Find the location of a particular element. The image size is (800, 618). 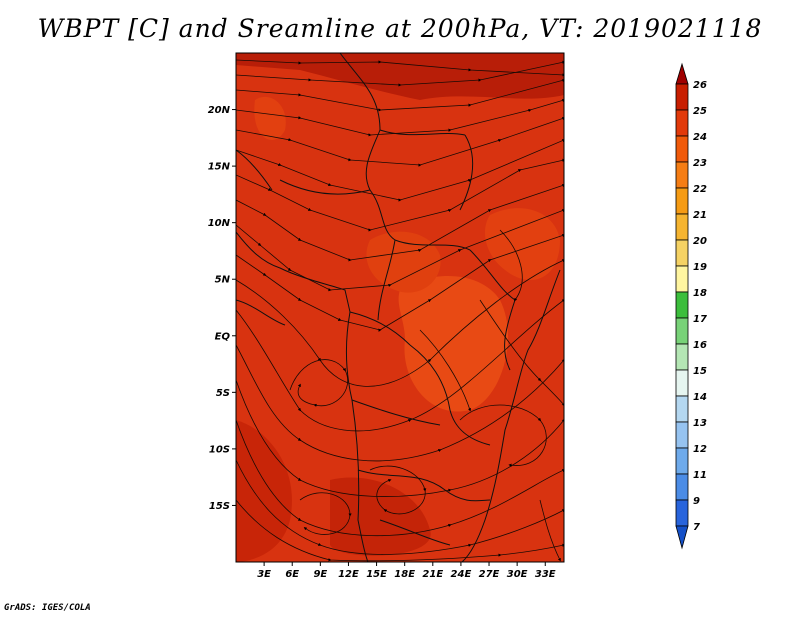

lon-tick-label: 3E is located at coordinates (264, 574).